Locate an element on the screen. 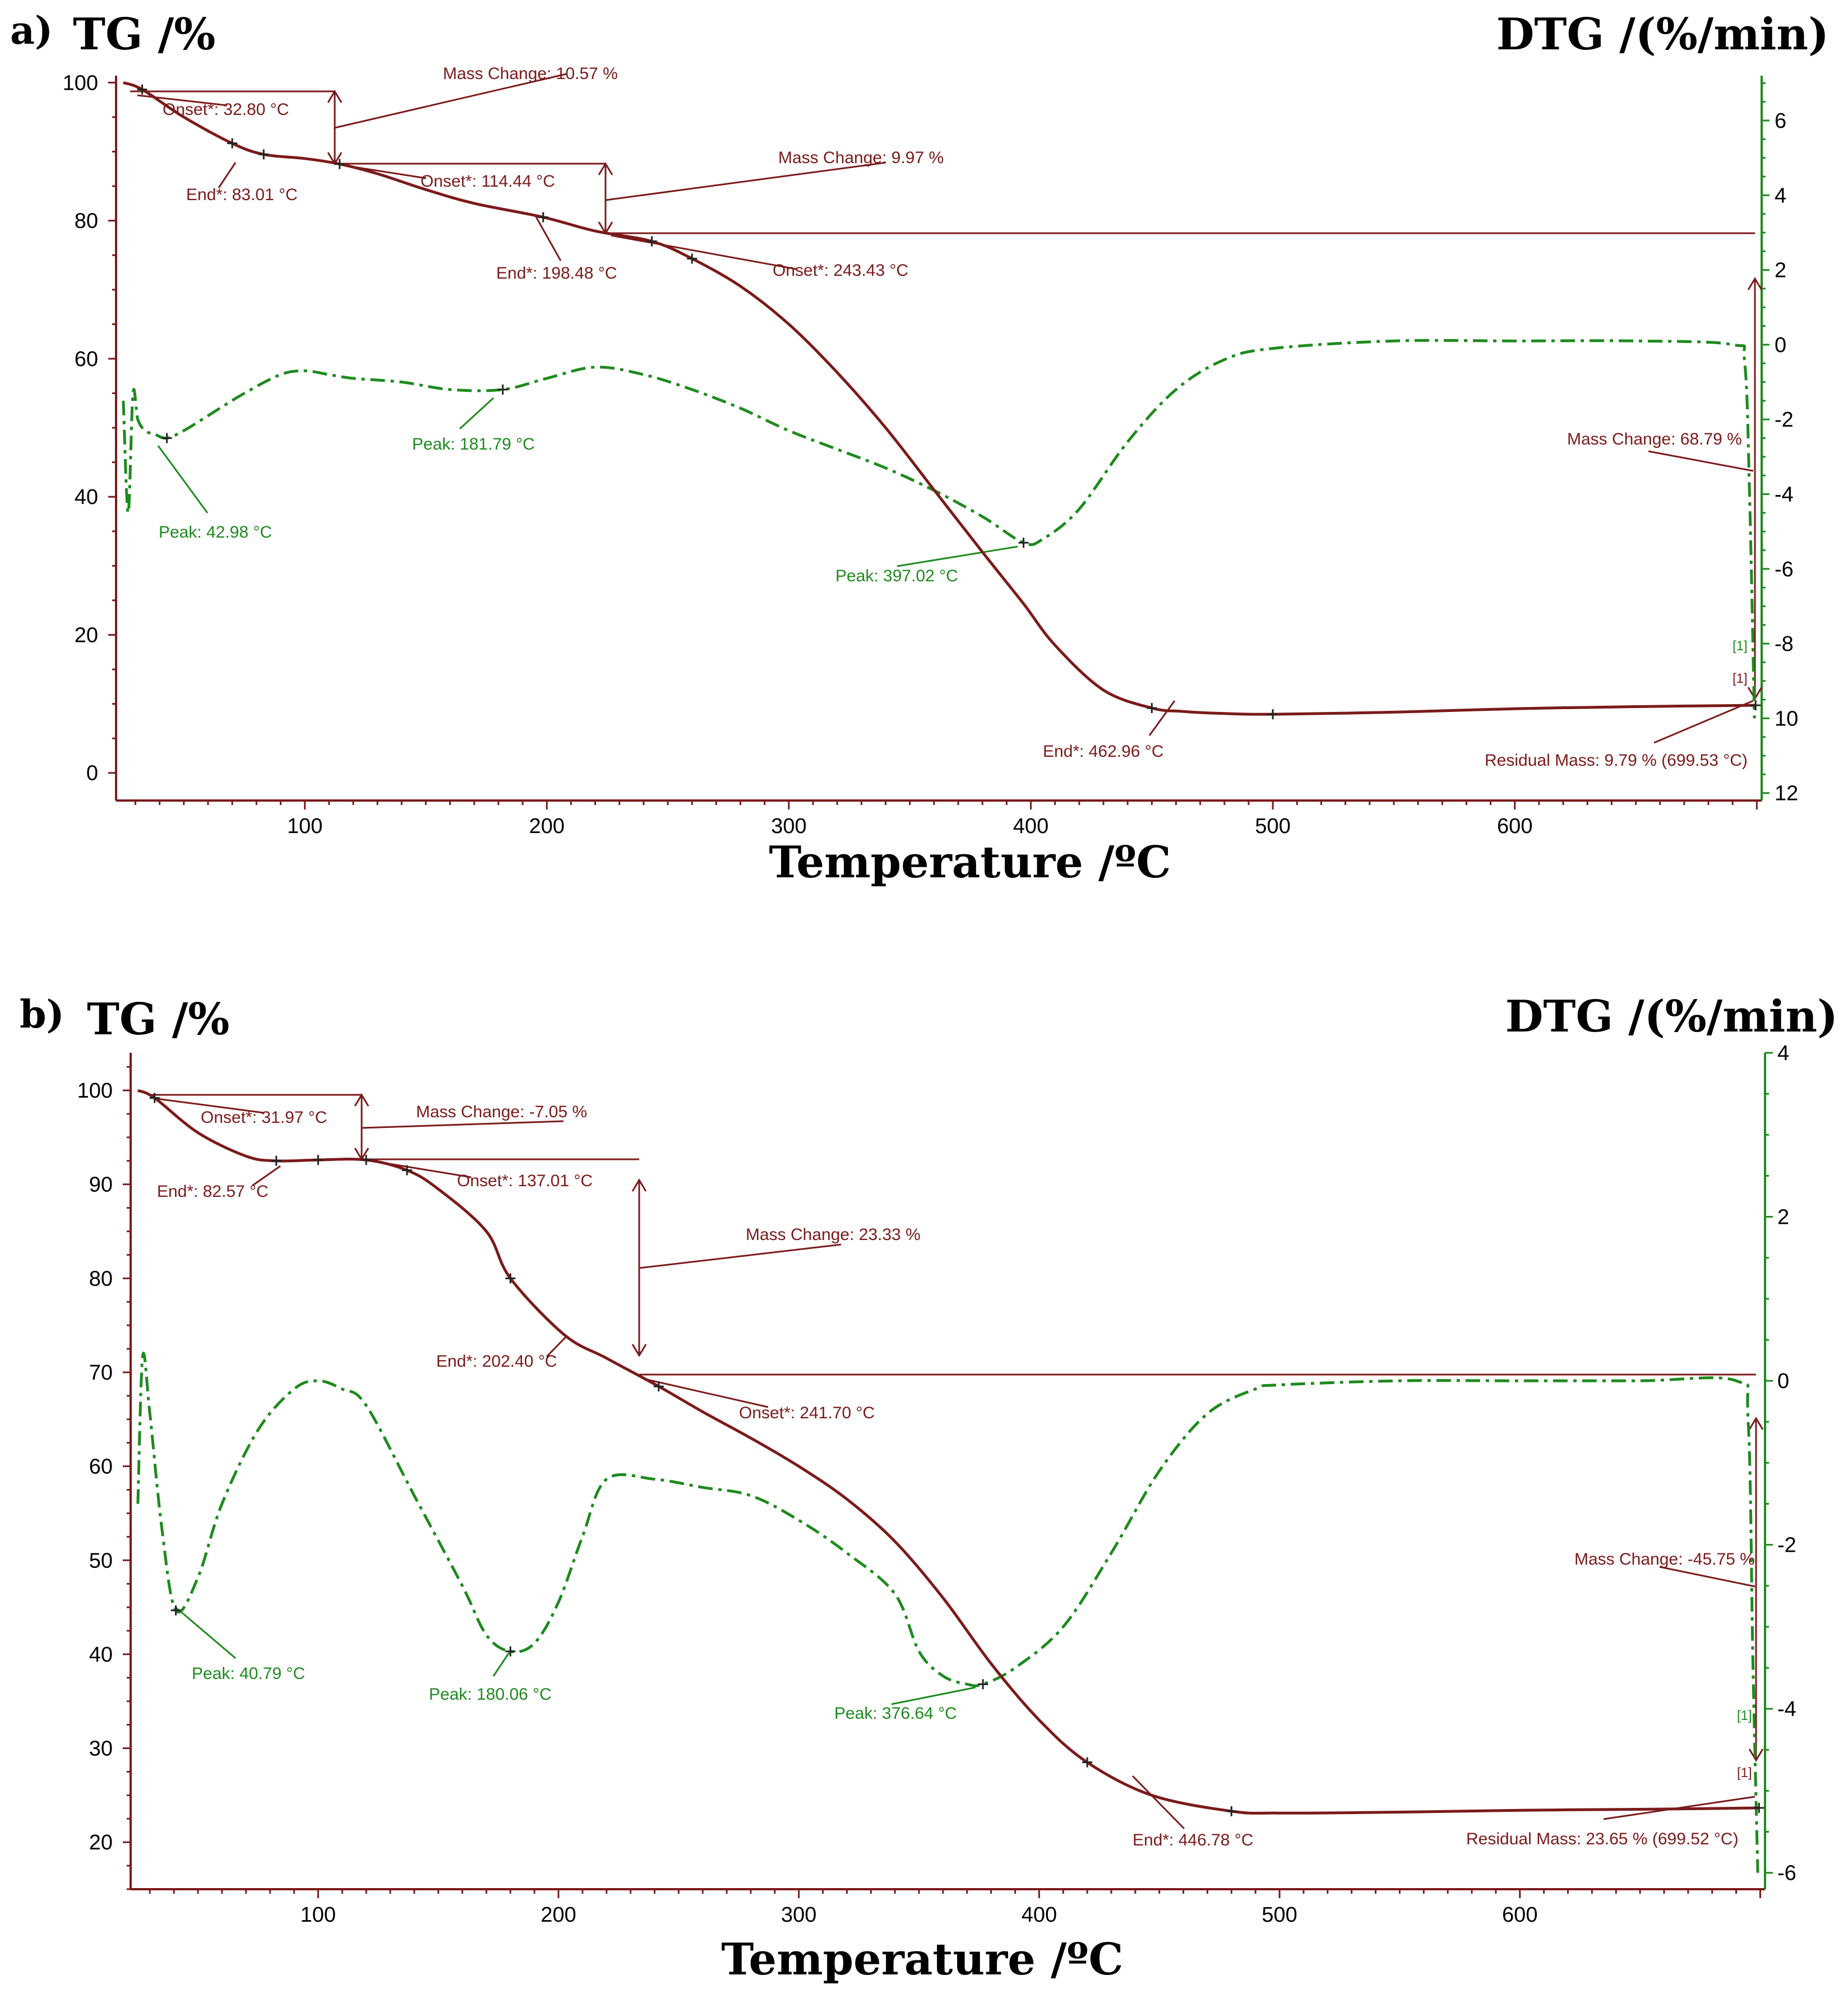  panel-a-arrowhead-3a is located at coordinates (1755, 283).